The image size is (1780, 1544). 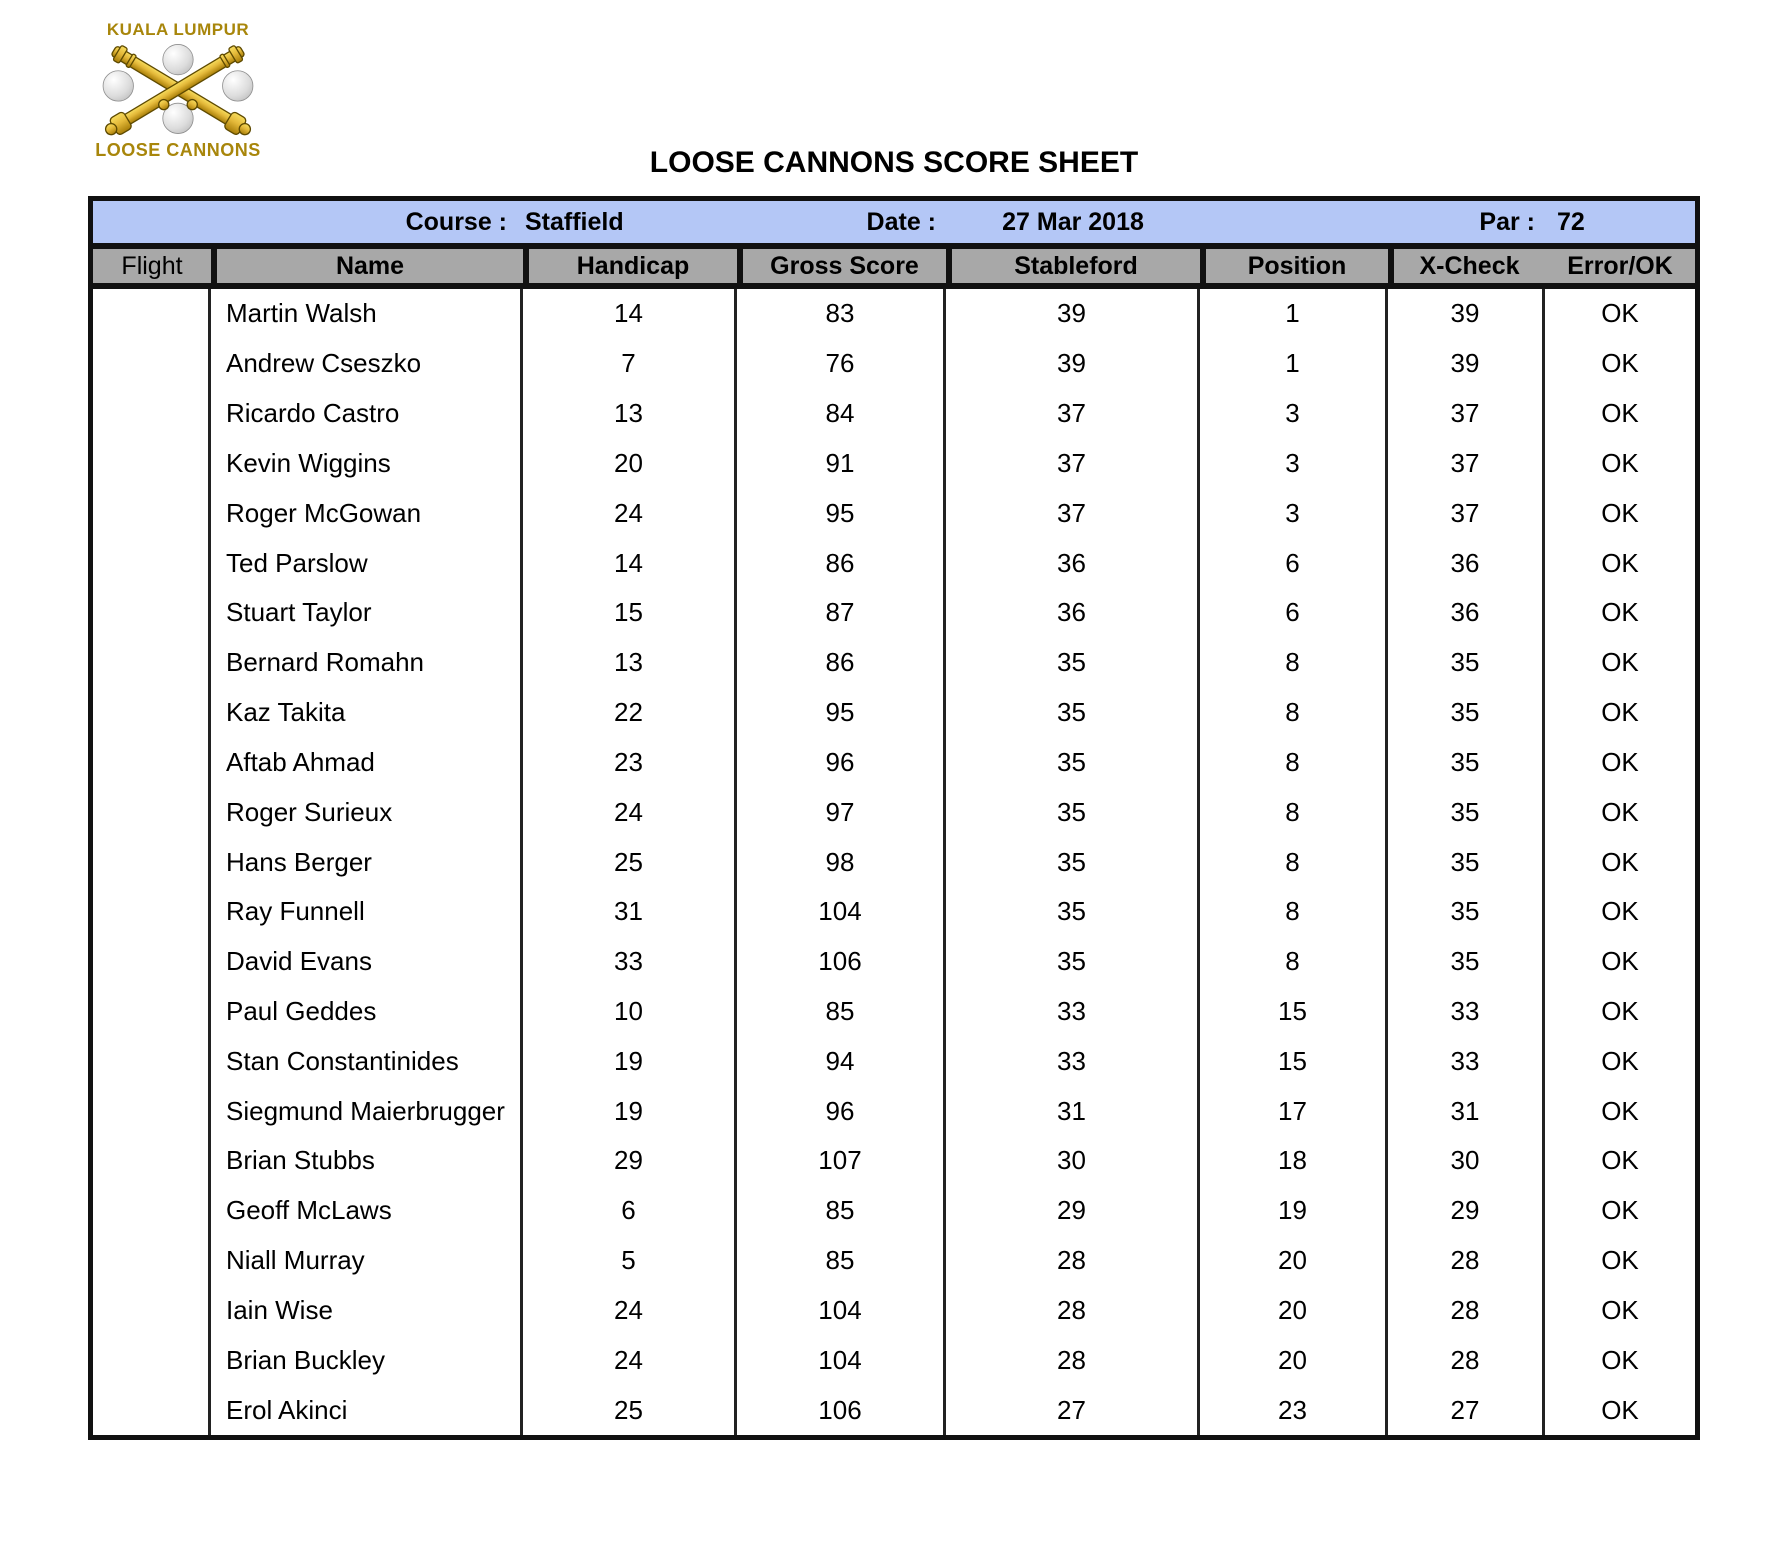 I want to click on table-row: Geoff McLaws 6 85 29 19 29 OK, so click(x=894, y=1210).